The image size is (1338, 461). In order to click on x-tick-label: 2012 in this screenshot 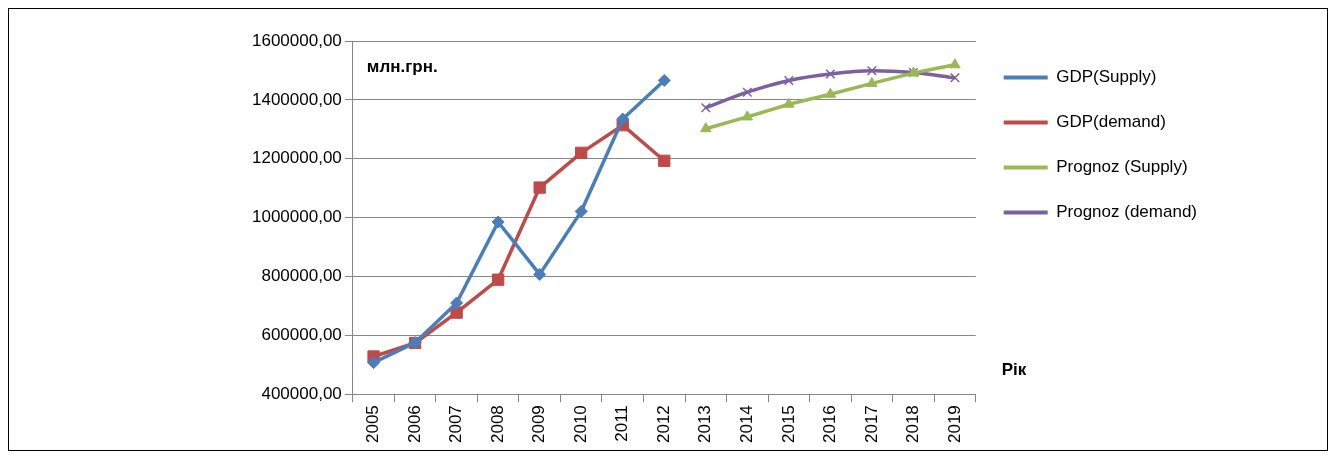, I will do `click(663, 424)`.